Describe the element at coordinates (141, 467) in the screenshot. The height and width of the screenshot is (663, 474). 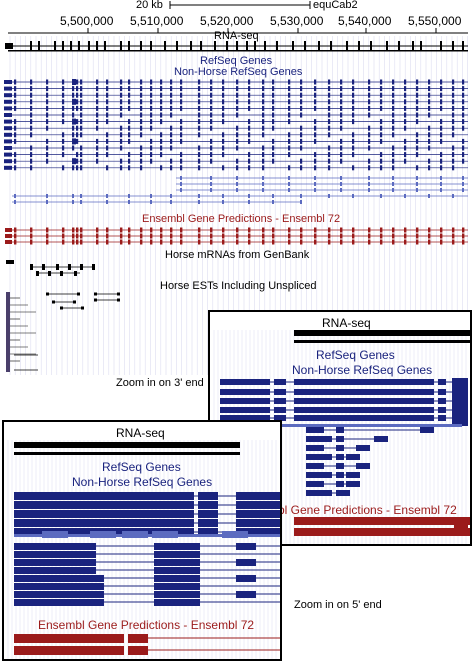
I see `zoom5-refseq-label: RefSeq Genes` at that location.